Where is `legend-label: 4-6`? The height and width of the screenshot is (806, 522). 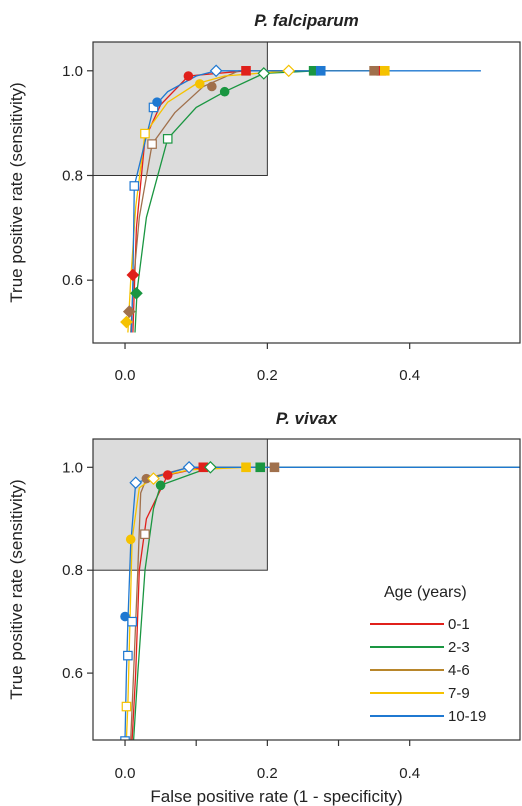
legend-label: 4-6 is located at coordinates (459, 670).